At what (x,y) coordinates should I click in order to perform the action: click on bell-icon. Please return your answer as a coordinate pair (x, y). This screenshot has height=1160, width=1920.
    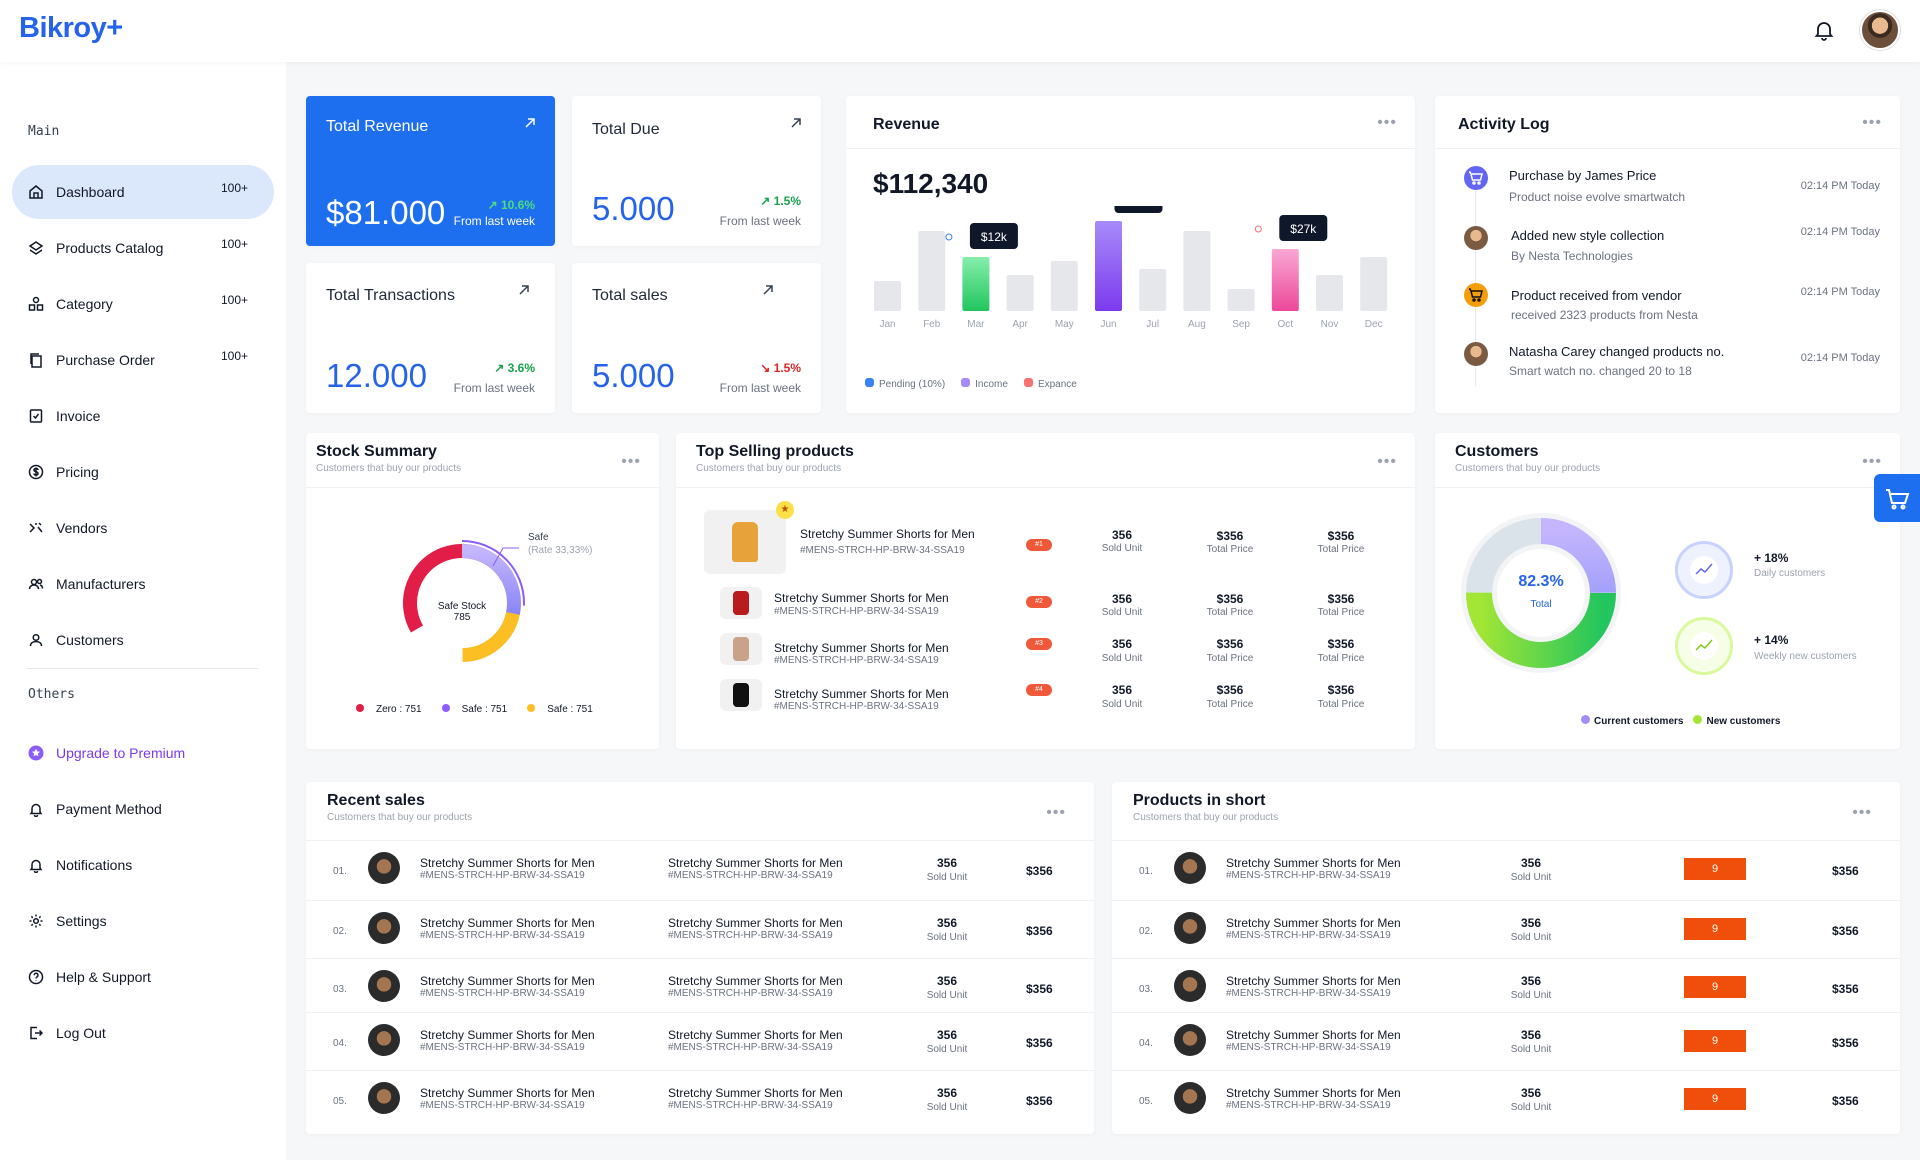
    Looking at the image, I should click on (1824, 30).